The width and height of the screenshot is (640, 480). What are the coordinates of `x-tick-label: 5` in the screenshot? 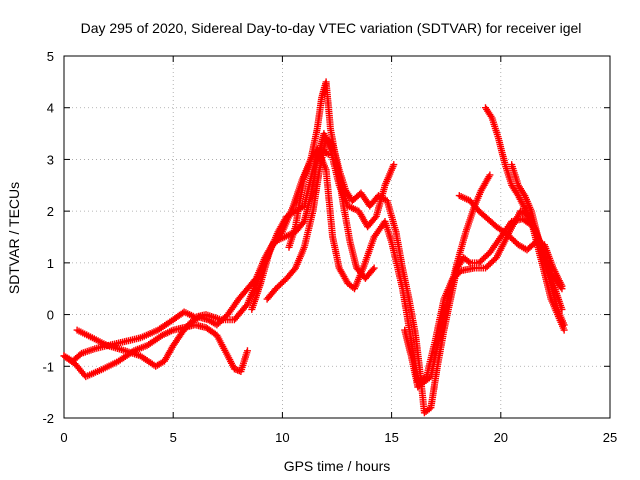 It's located at (173, 437).